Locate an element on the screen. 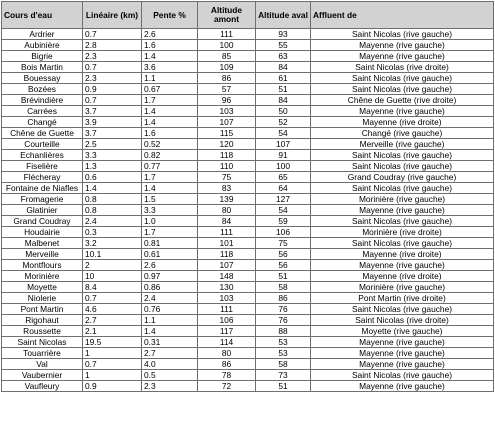 This screenshot has width=495, height=446. table-row: Bigrie 2.3 1.4 85 63 Mayenne (rive gauche) is located at coordinates (247, 56).